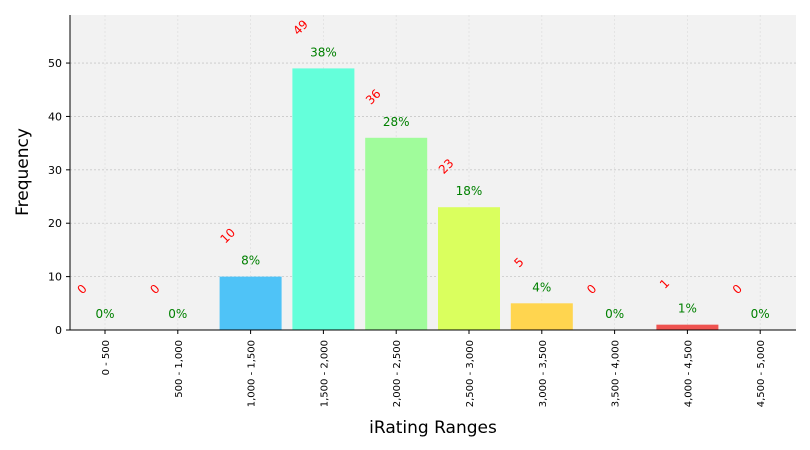 The image size is (810, 450). What do you see at coordinates (323, 52) in the screenshot?
I see `percent-label: 38%` at bounding box center [323, 52].